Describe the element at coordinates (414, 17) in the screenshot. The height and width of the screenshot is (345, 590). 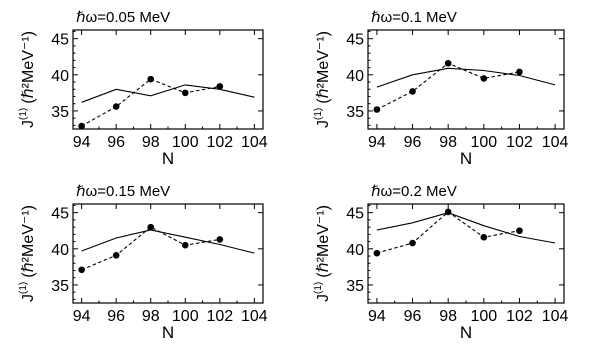
I see `panel-title: ℏω=0.1 MeV` at that location.